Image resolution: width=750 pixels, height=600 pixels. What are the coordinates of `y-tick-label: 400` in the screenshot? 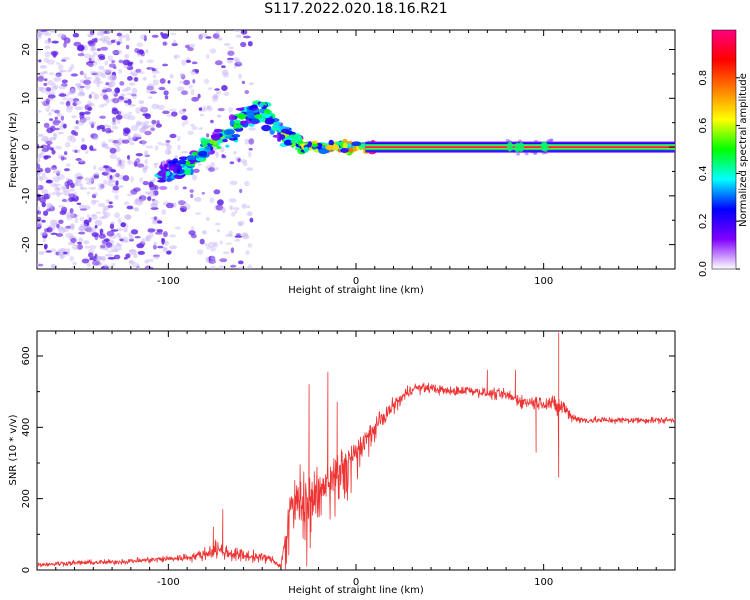 It's located at (26, 427).